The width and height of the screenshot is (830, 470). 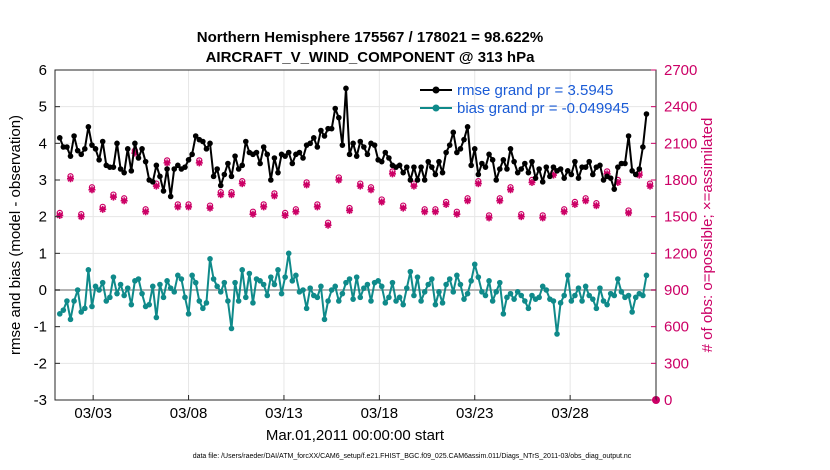 I want to click on right-axis-ticks: 0 300 600 900 1200 1500 1800 2100 2400 2700, so click(x=674, y=235).